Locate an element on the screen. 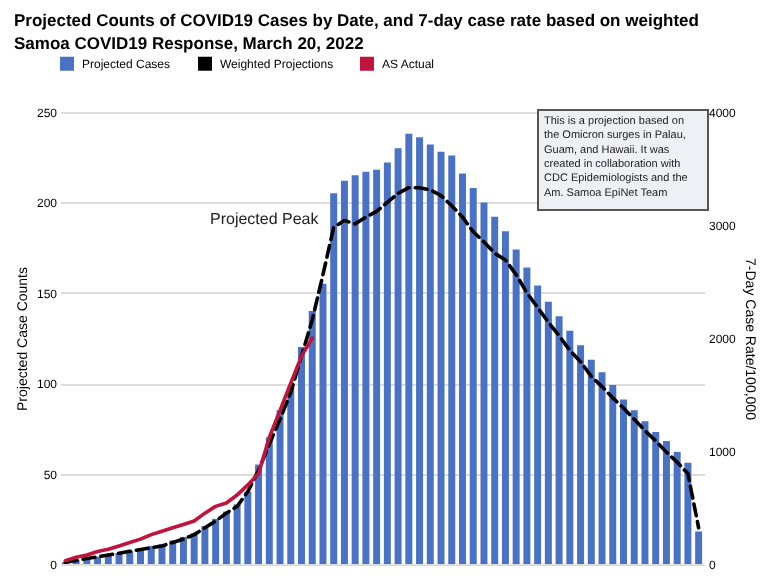  chart-subtitle: Samoa COVID19 Response, March 20, 2022 is located at coordinates (189, 43).